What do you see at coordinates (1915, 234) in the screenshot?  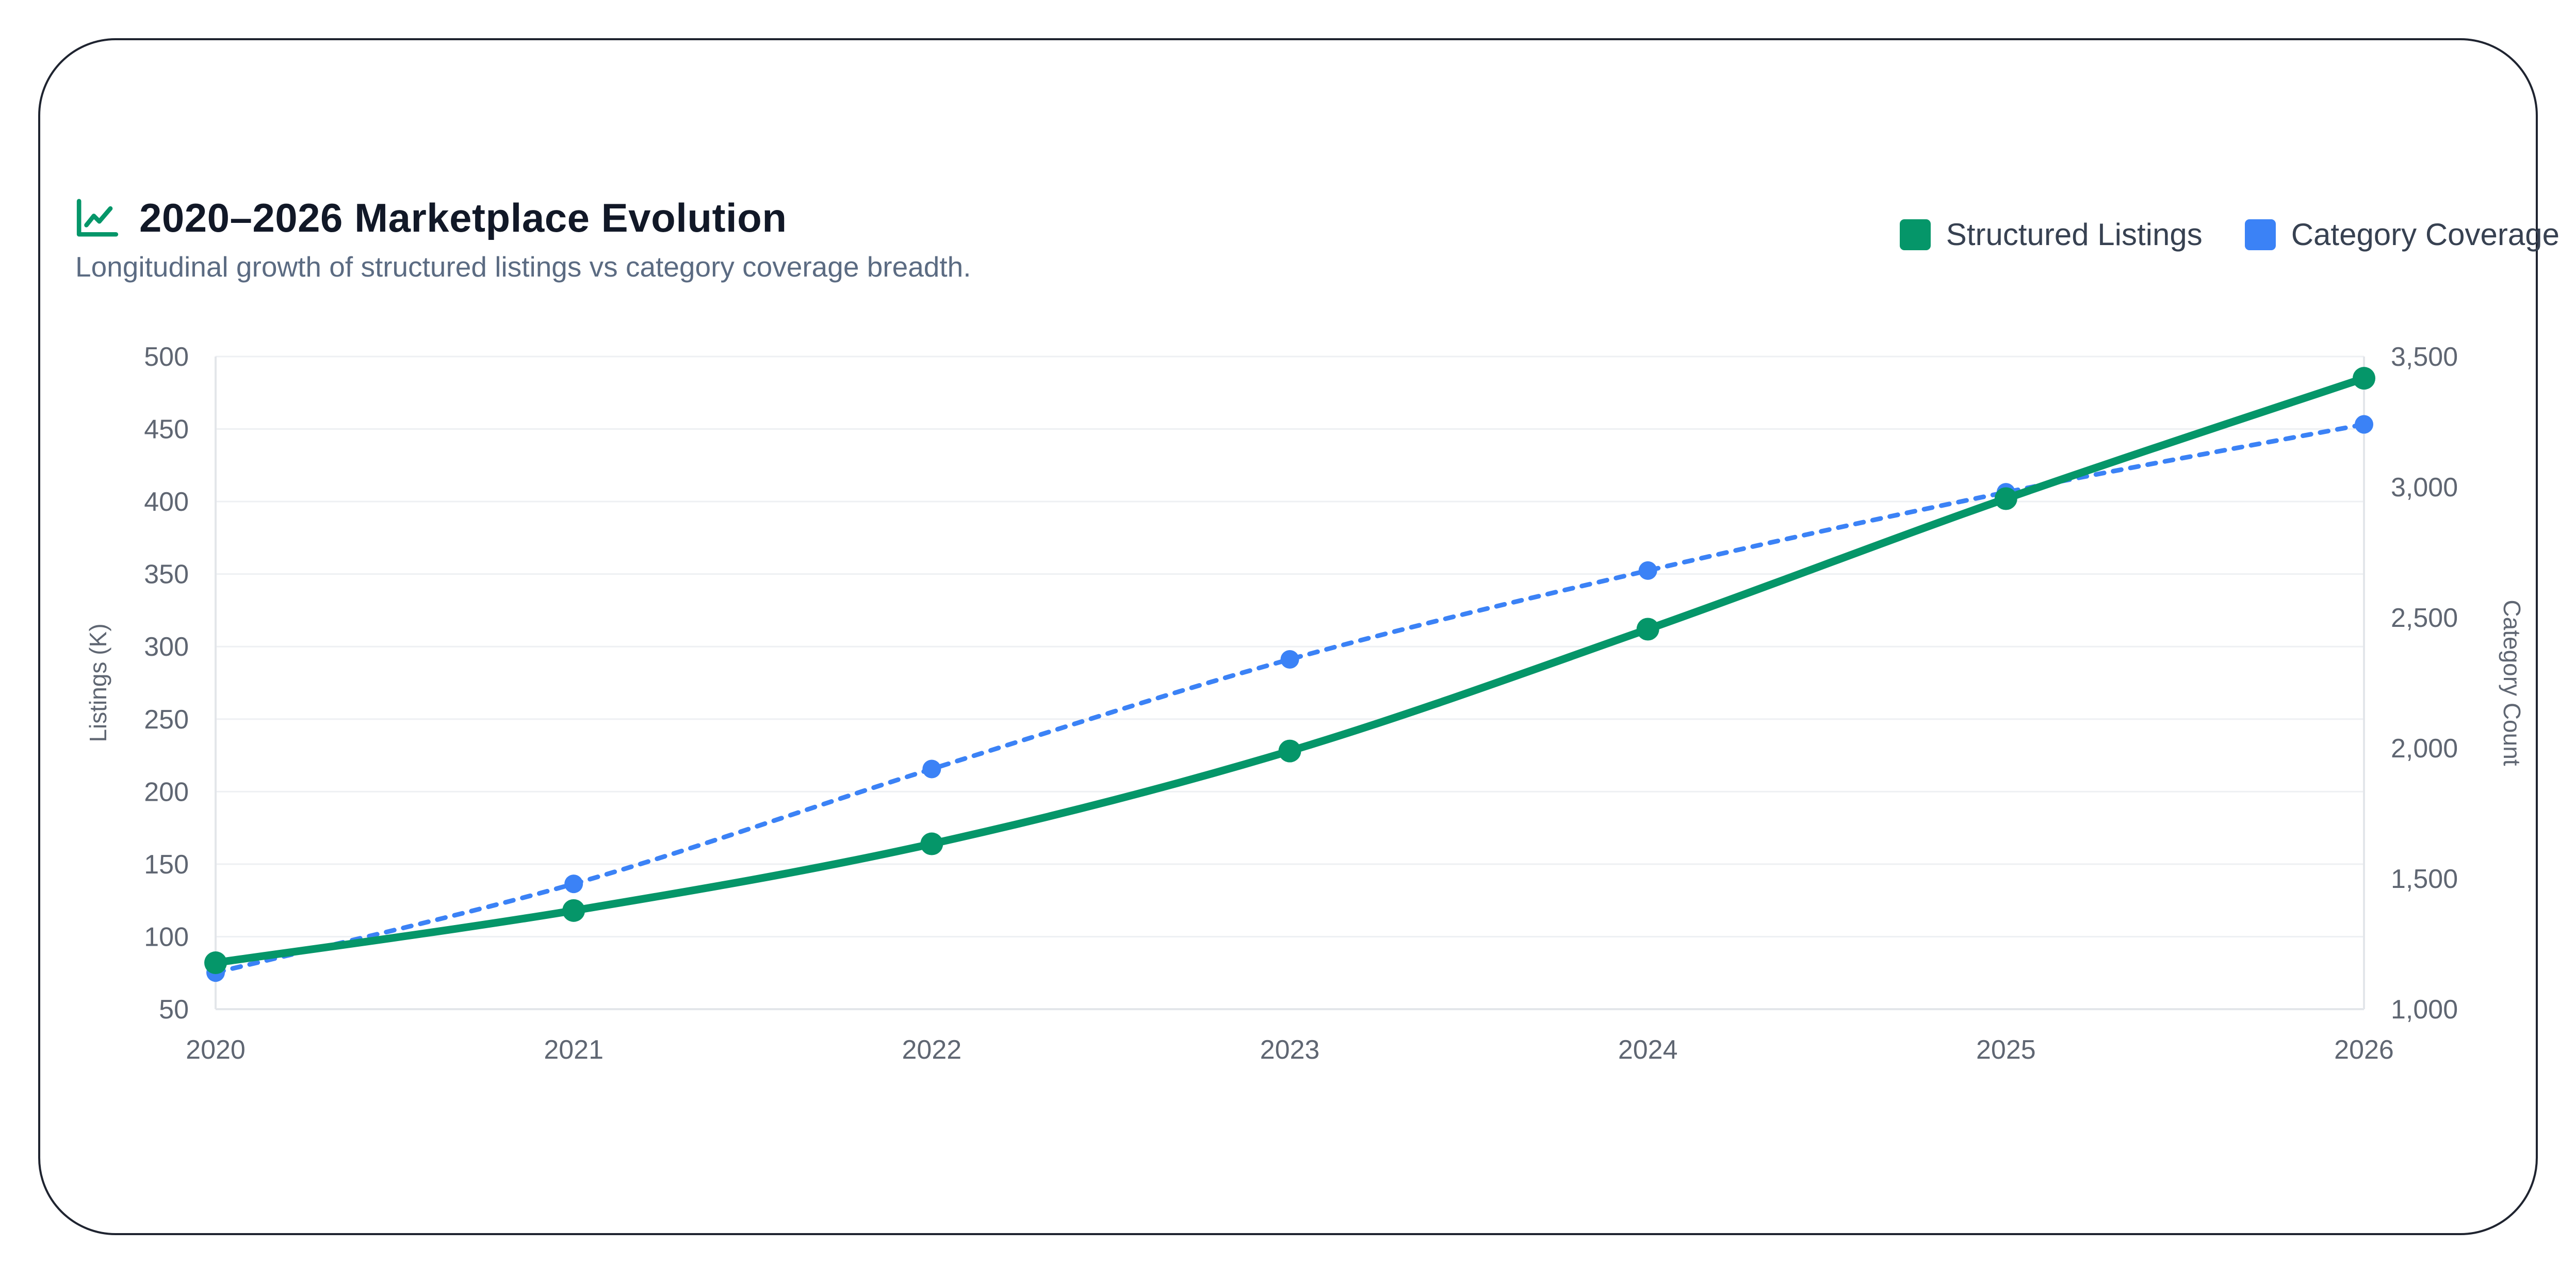 I see `legend-swatch-structured-listings` at bounding box center [1915, 234].